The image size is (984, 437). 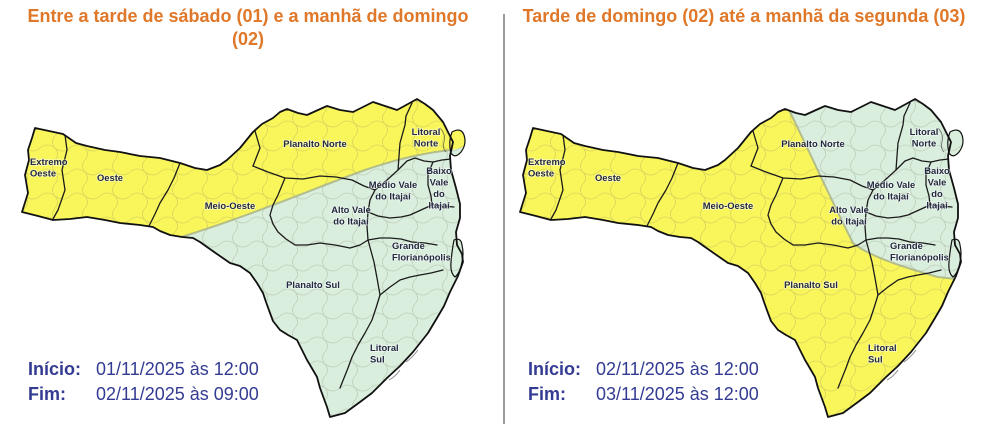 I want to click on inicio-value: 01/11/2025 às 12:00, so click(x=177, y=369).